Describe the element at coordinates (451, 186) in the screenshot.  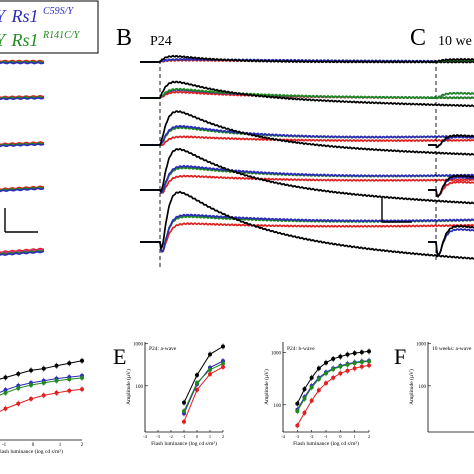
I see `trace-row4-black` at that location.